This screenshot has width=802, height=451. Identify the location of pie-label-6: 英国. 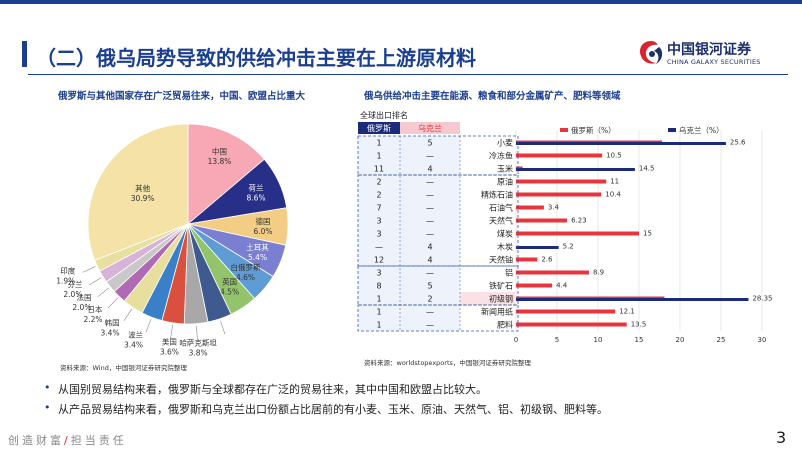
(229, 281).